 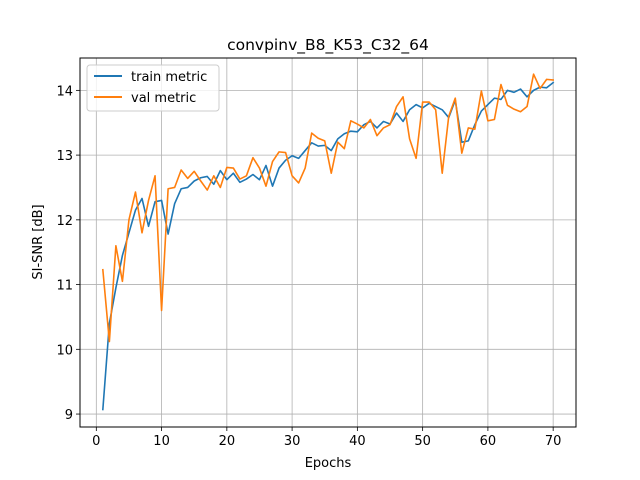 What do you see at coordinates (64, 156) in the screenshot?
I see `y-tick-label: 13` at bounding box center [64, 156].